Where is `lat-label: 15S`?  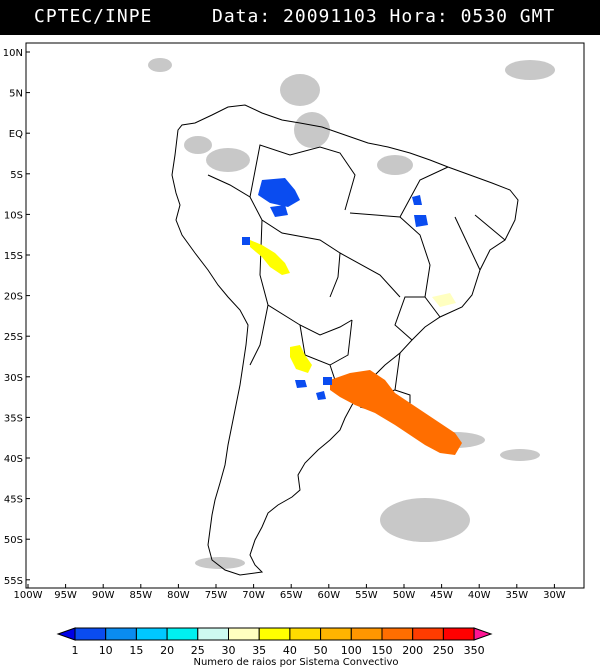 lat-label: 15S is located at coordinates (13, 256).